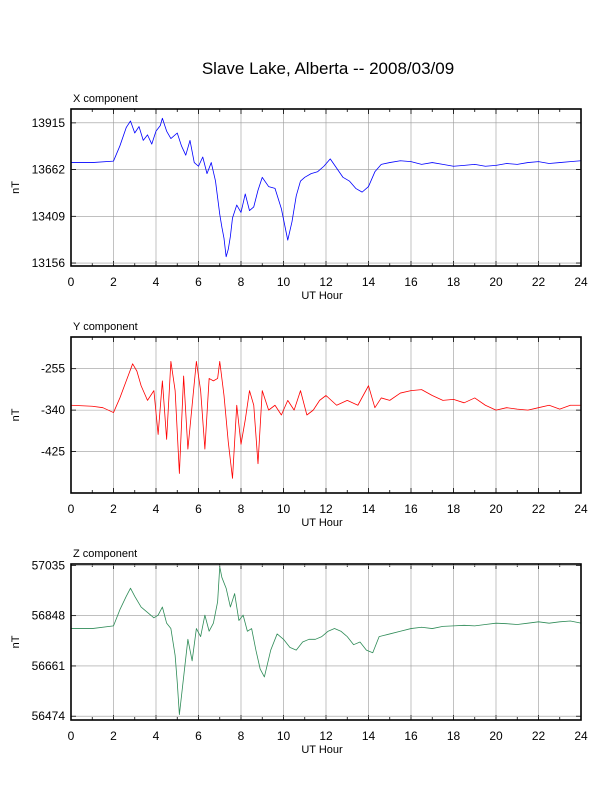 The width and height of the screenshot is (612, 792). I want to click on y-tick-label: 13156, so click(49, 263).